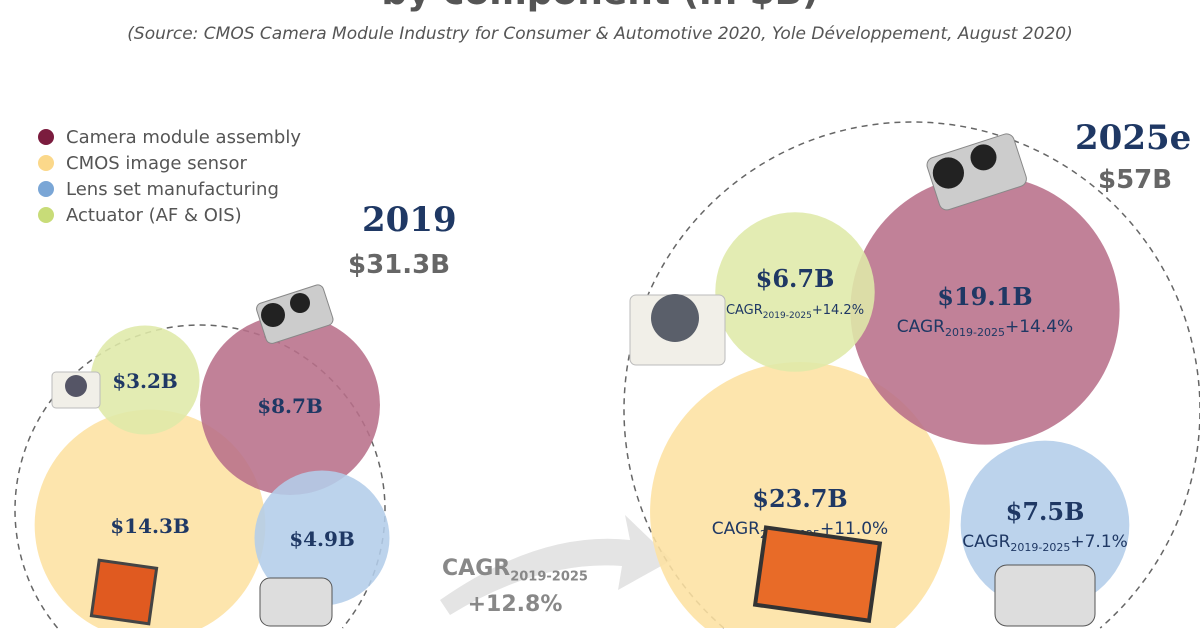 This screenshot has width=1200, height=630. What do you see at coordinates (150, 526) in the screenshot?
I see `value-label: $14.3B` at bounding box center [150, 526].